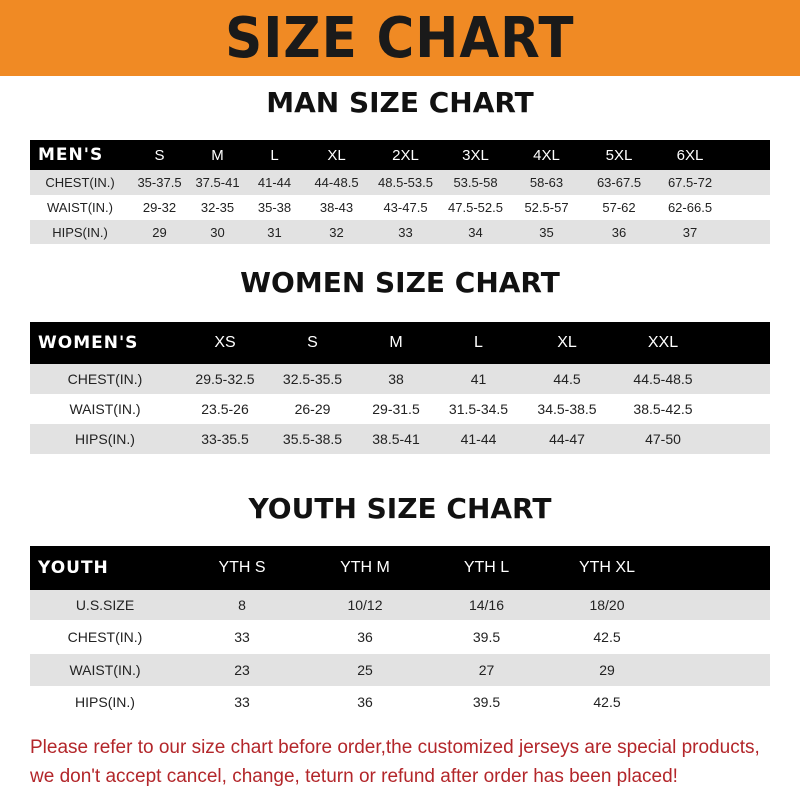 Image resolution: width=800 pixels, height=800 pixels. I want to click on measurement-cell: 44-47, so click(567, 439).